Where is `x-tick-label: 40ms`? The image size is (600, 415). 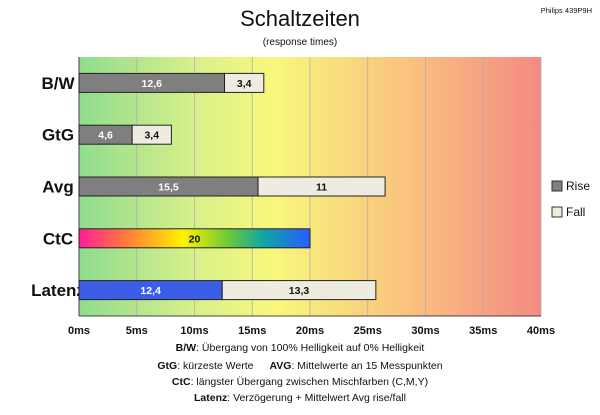 x-tick-label: 40ms is located at coordinates (541, 331).